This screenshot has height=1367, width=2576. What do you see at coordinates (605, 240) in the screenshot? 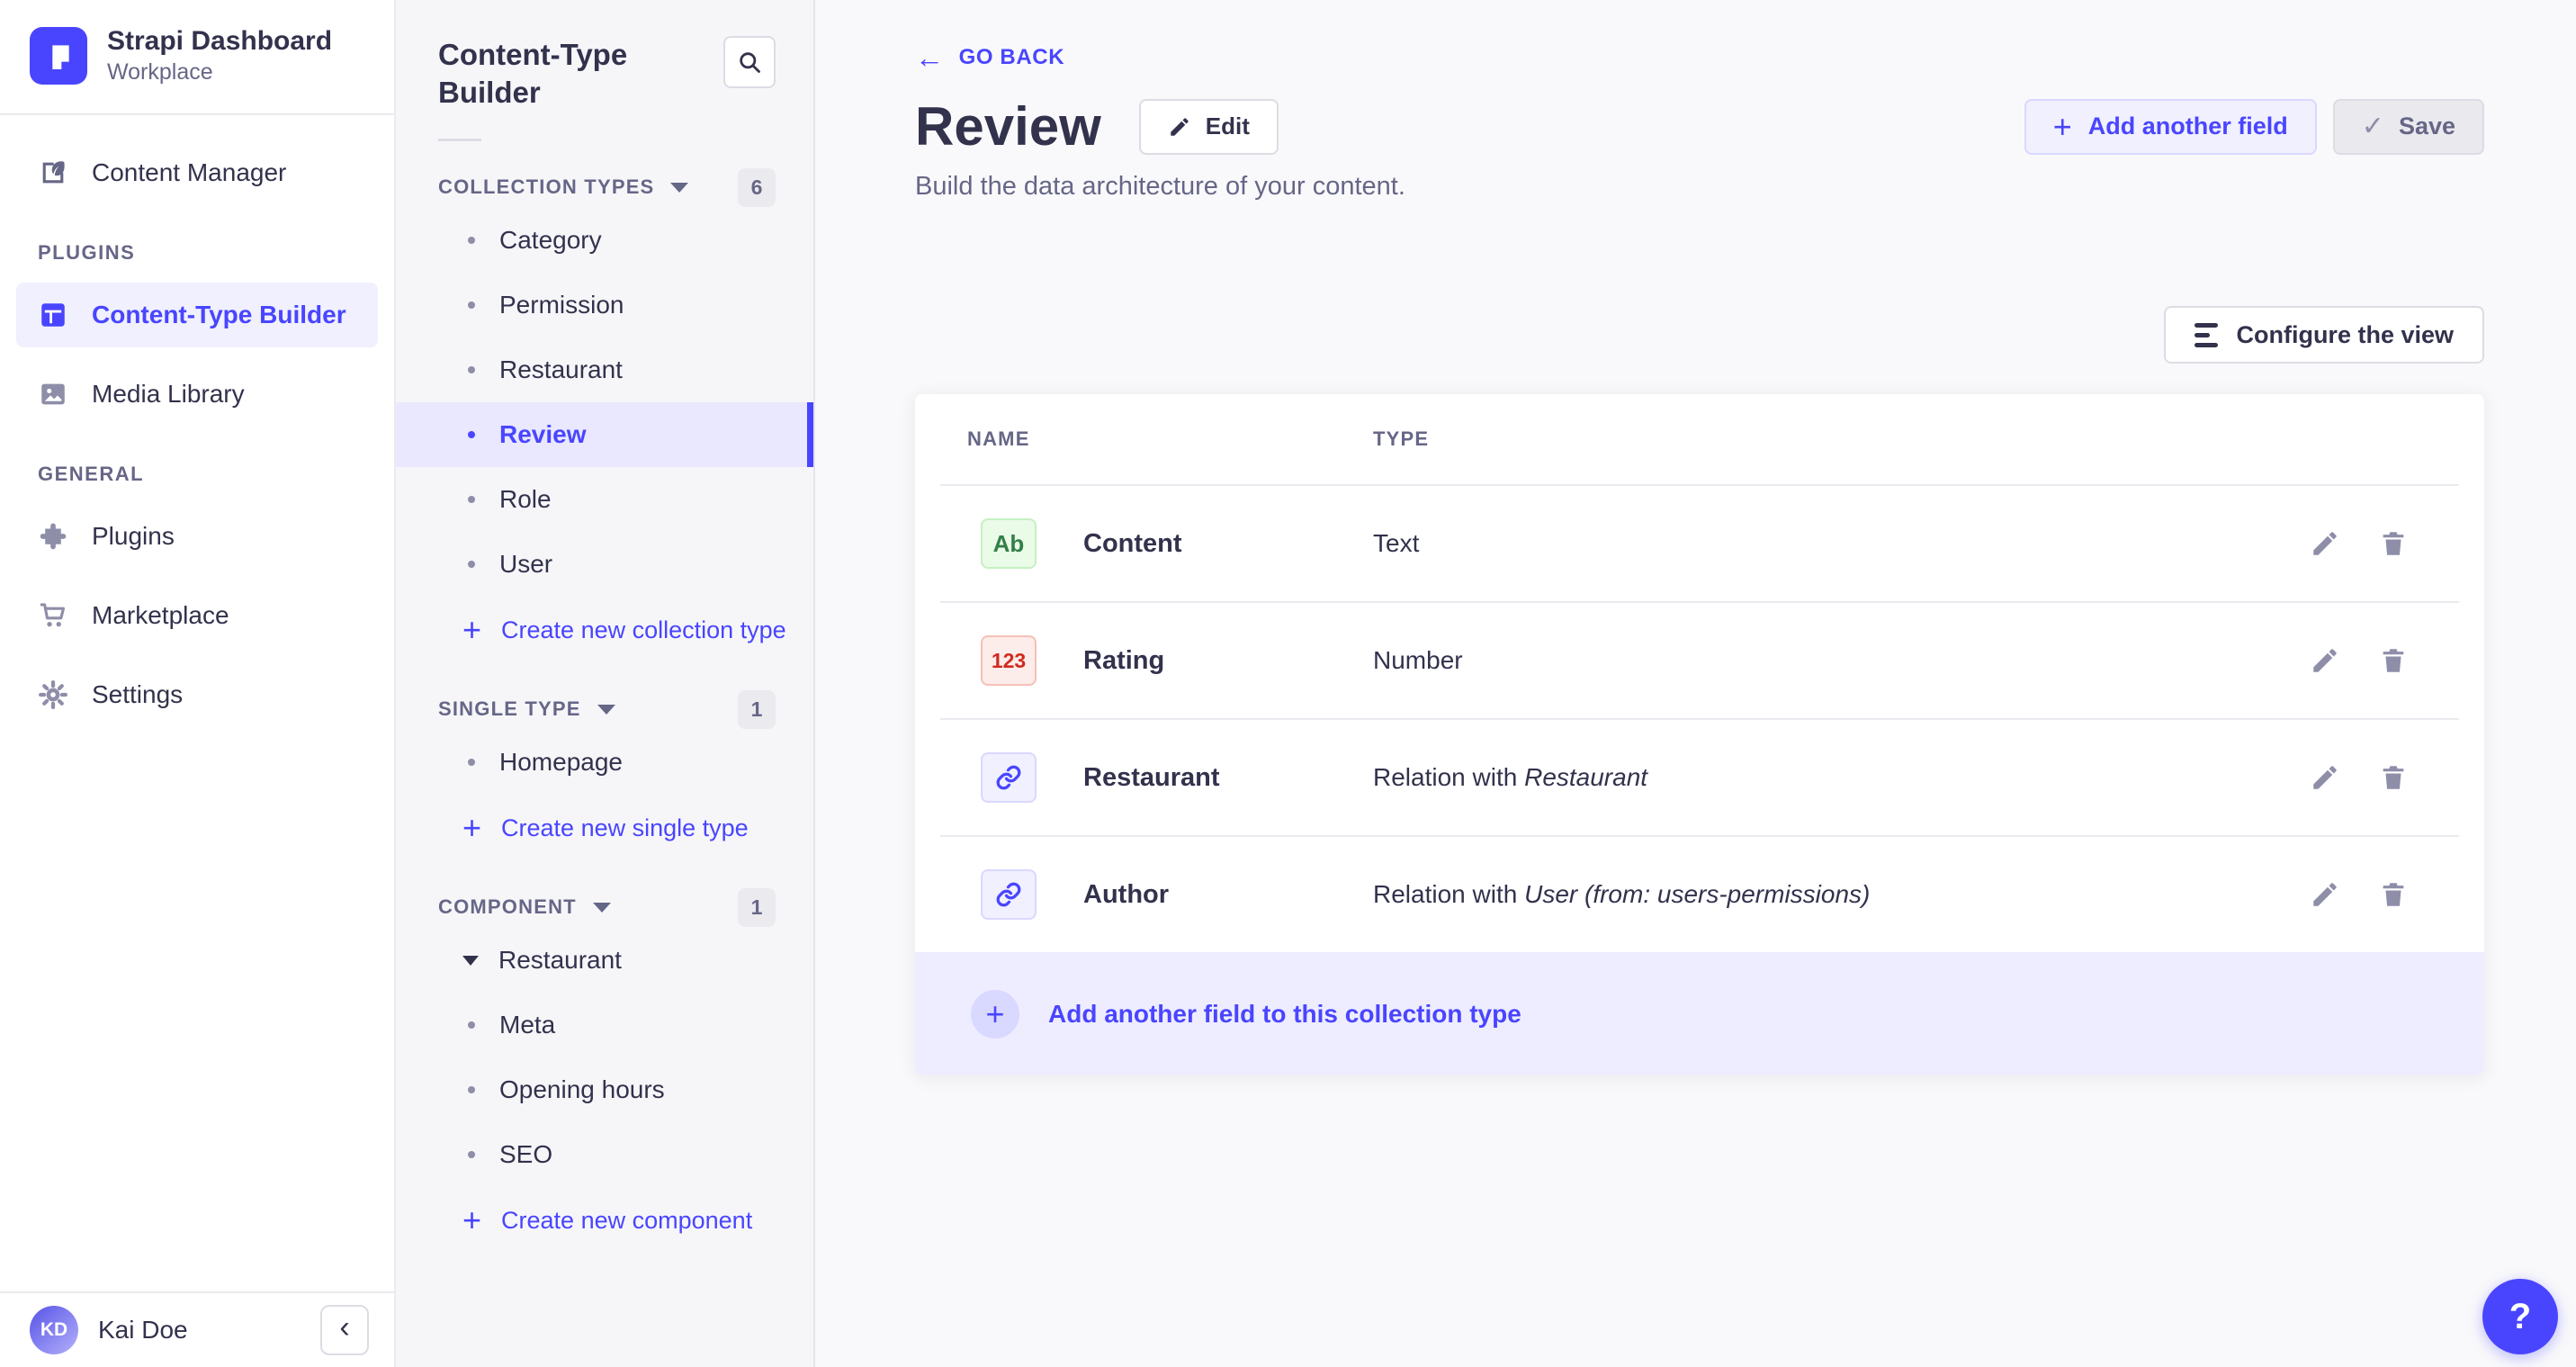
I see `subnav-item-category: Category` at bounding box center [605, 240].